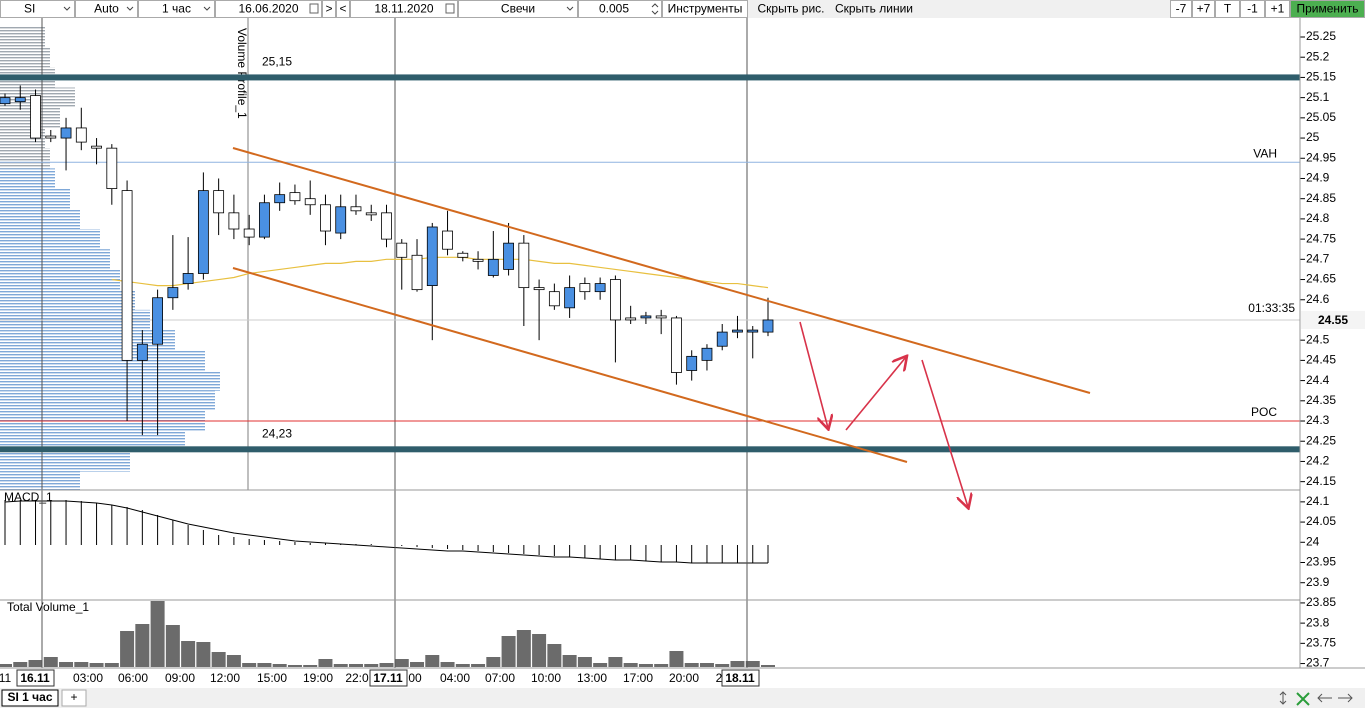  Describe the element at coordinates (790, 9) in the screenshot. I see `toolbar-item: Скрыть рис.` at that location.